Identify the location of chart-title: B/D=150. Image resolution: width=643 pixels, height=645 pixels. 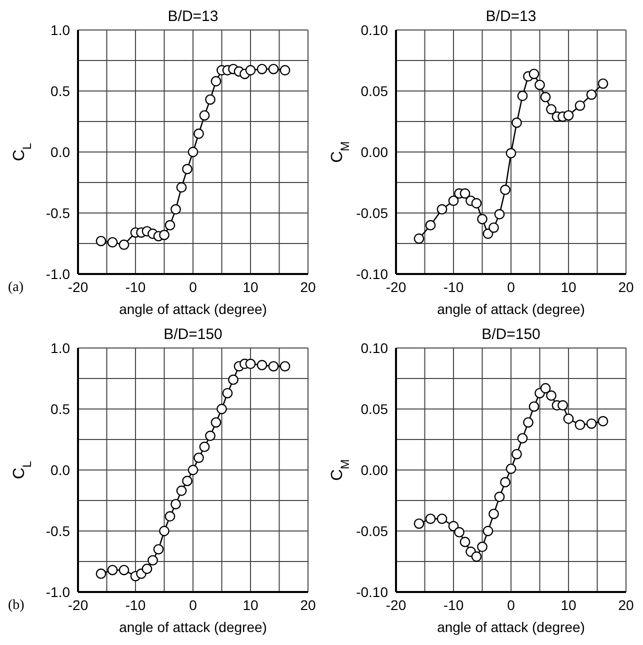
(511, 334).